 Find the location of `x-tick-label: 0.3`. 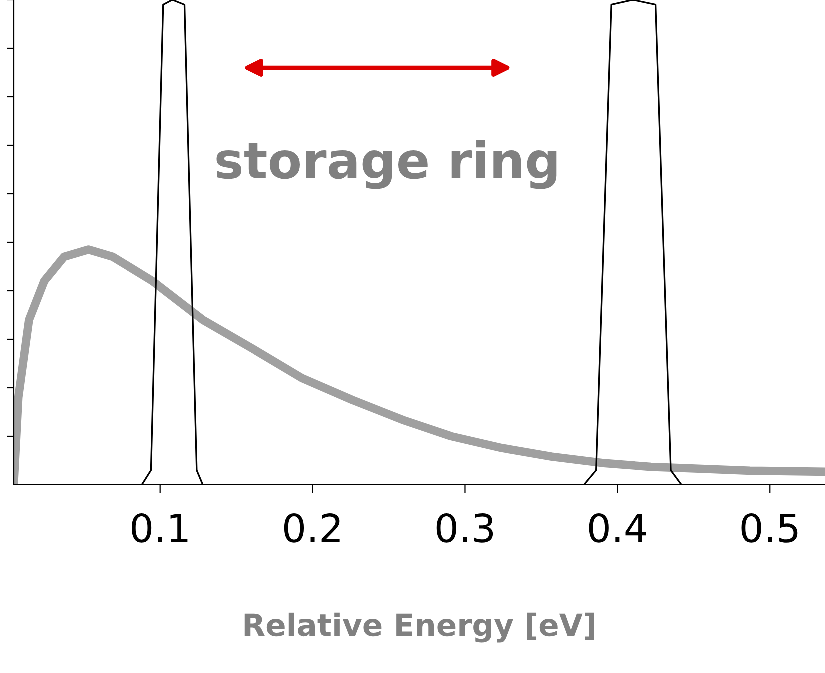

x-tick-label: 0.3 is located at coordinates (465, 528).